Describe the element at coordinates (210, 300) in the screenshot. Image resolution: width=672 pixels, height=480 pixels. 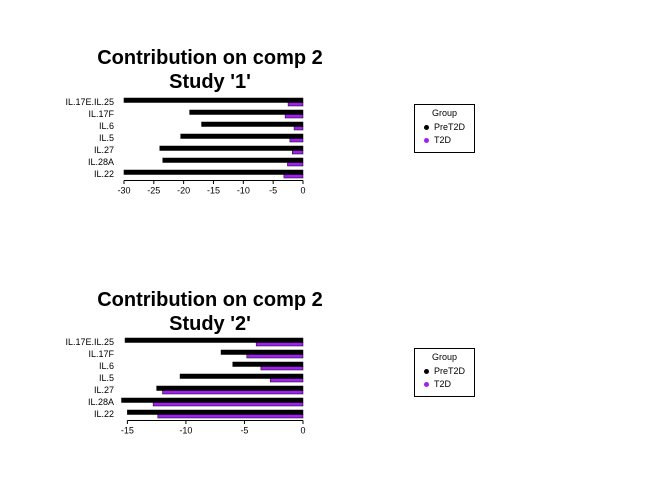
I see `chart2-title: Contribution on comp 2` at that location.